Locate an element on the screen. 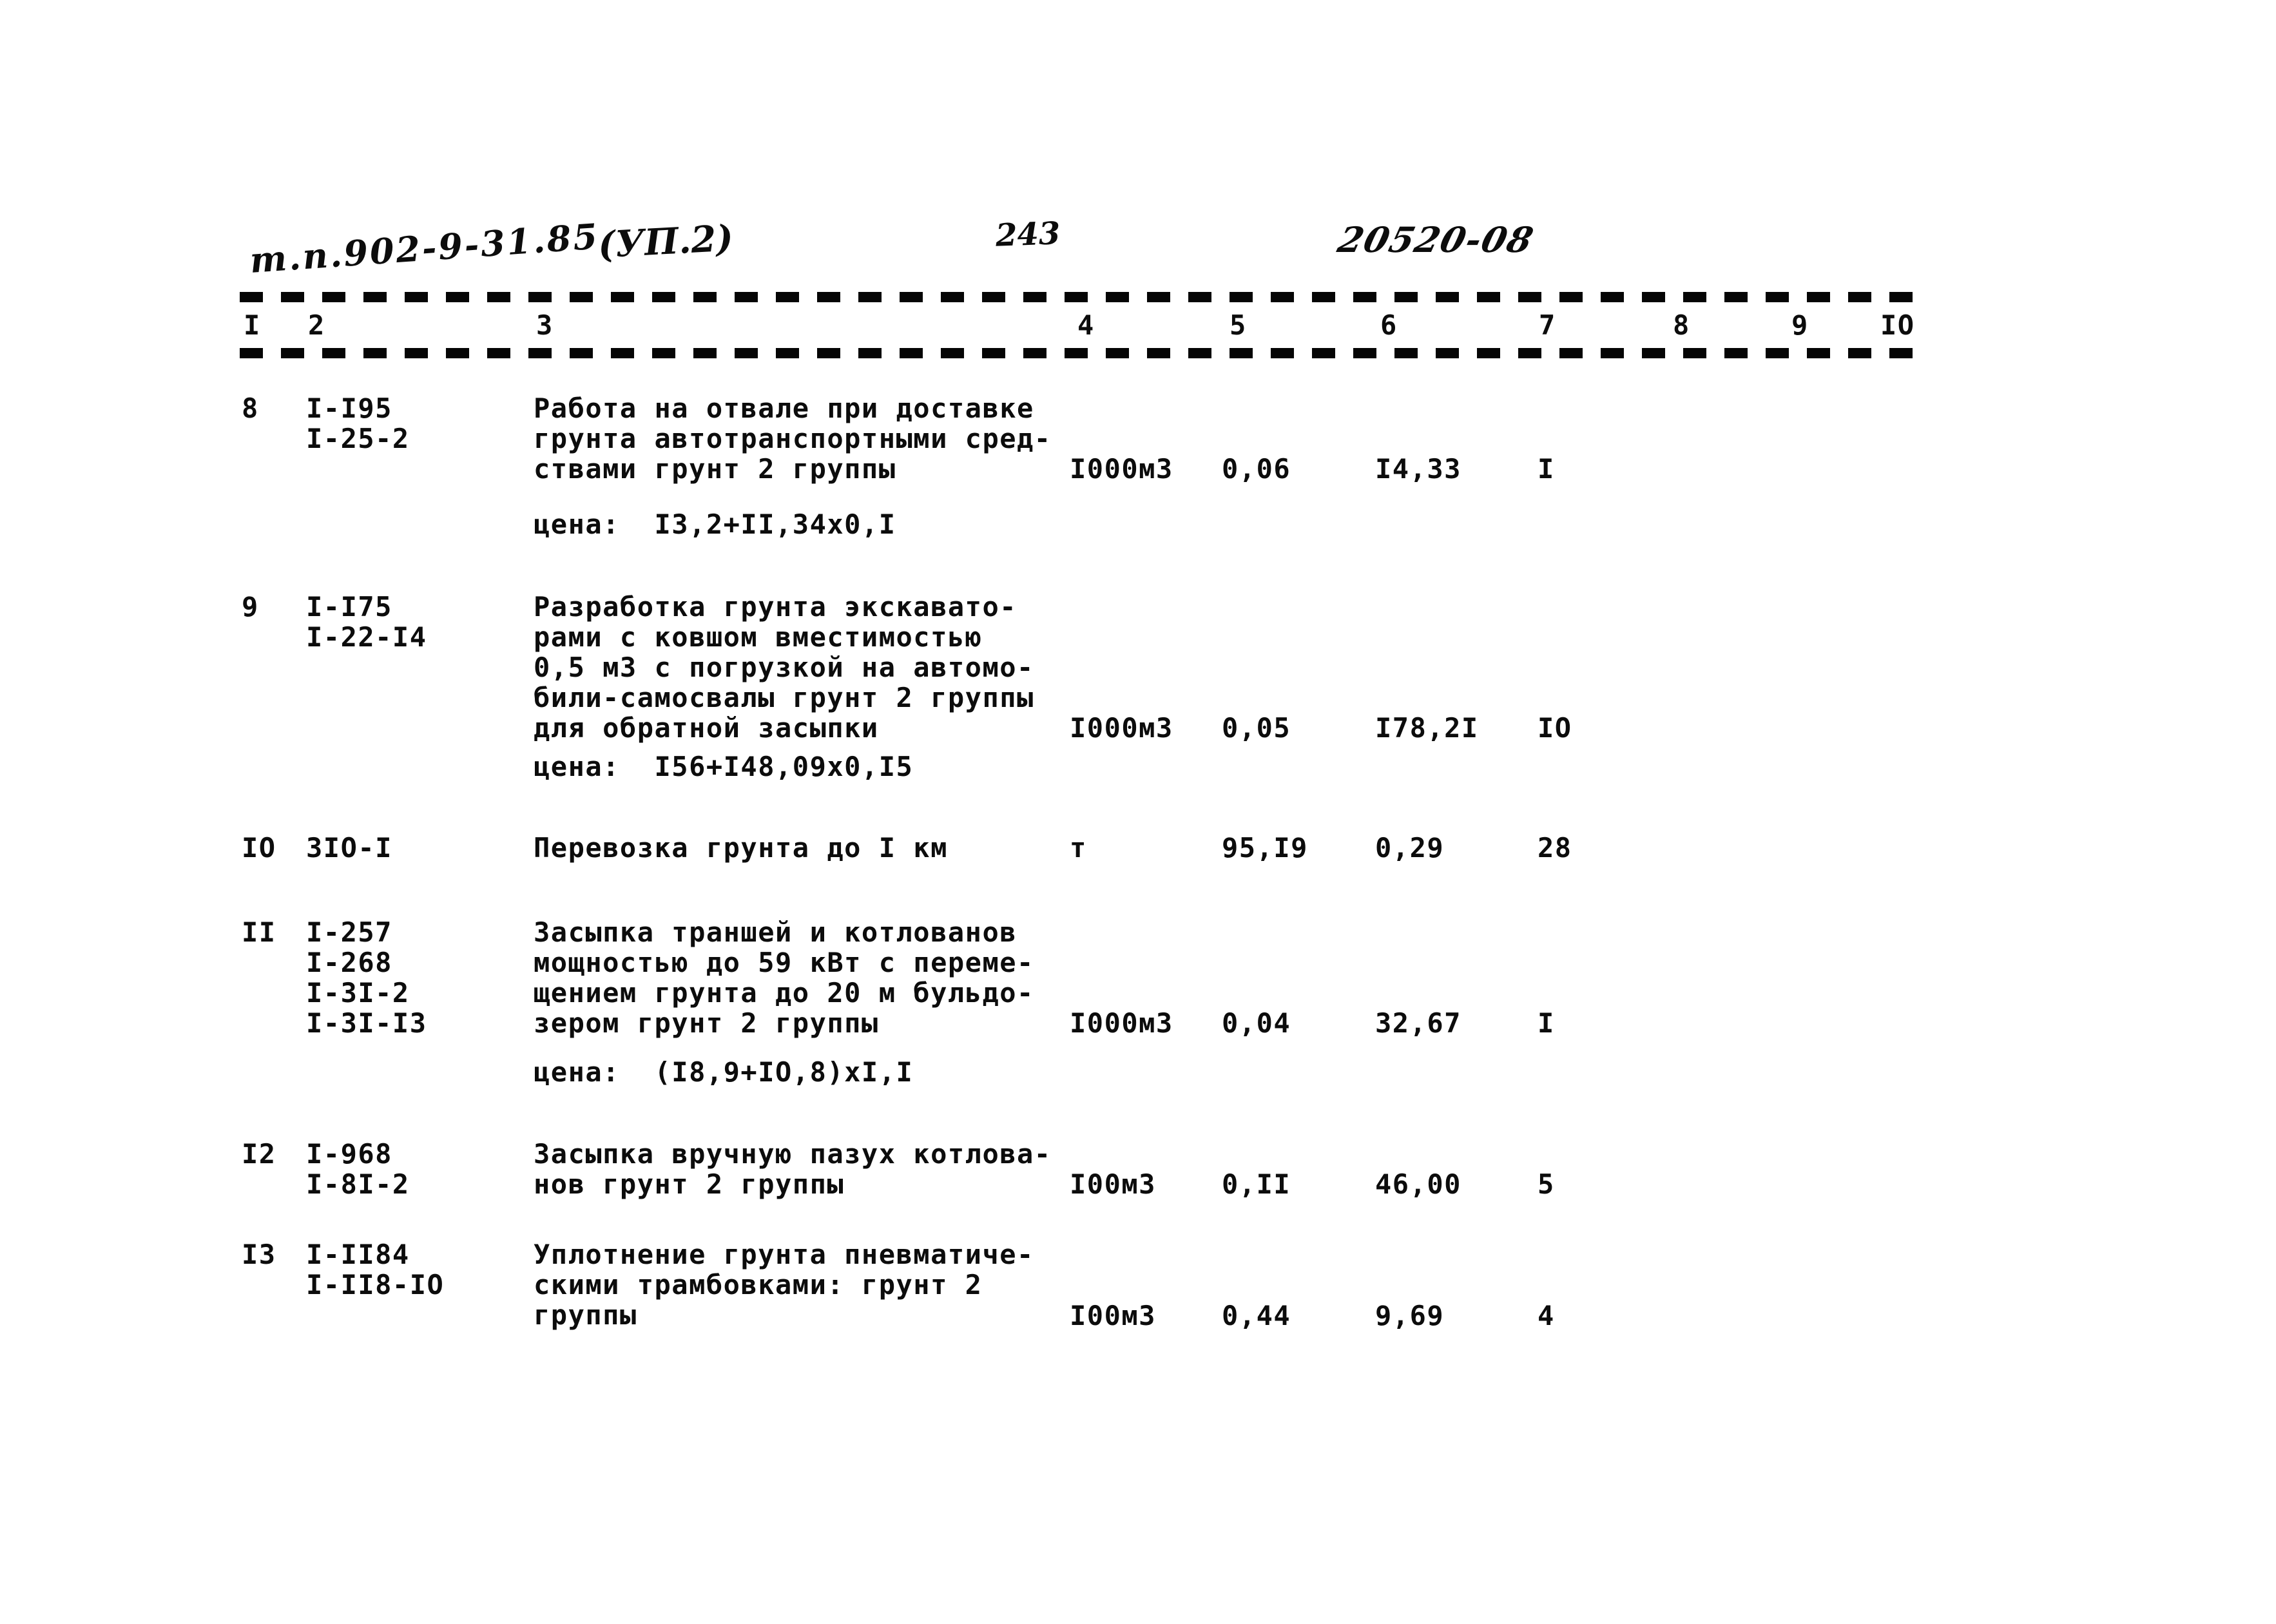  quantity: 95,I9 is located at coordinates (1265, 848).